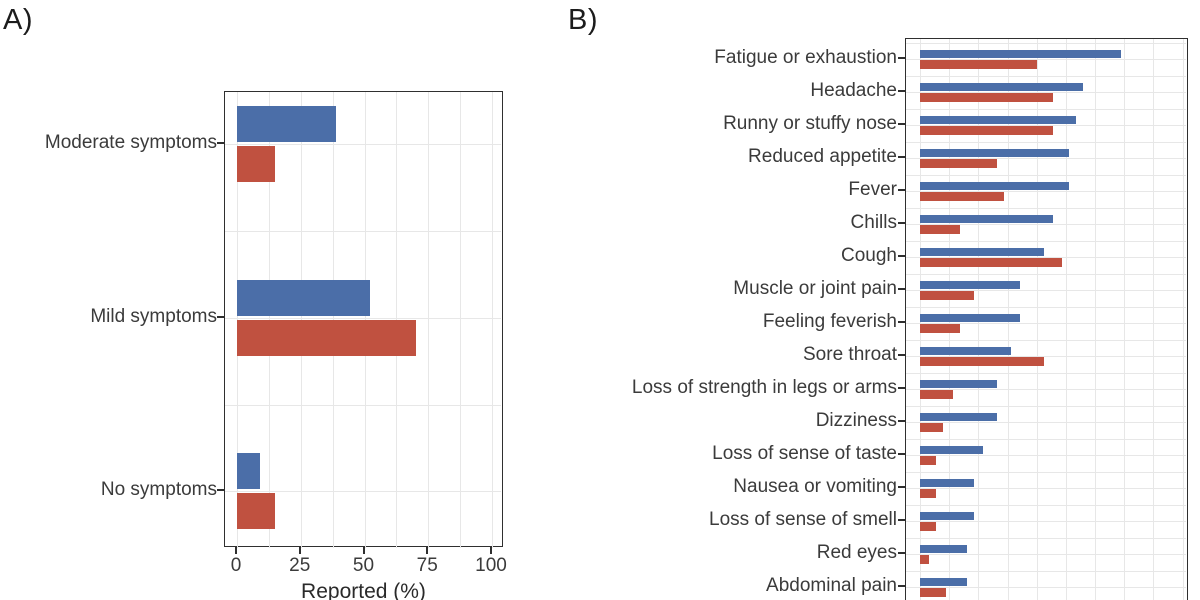 This screenshot has width=1200, height=600. Describe the element at coordinates (991, 262) in the screenshot. I see `bar-red-cough` at that location.